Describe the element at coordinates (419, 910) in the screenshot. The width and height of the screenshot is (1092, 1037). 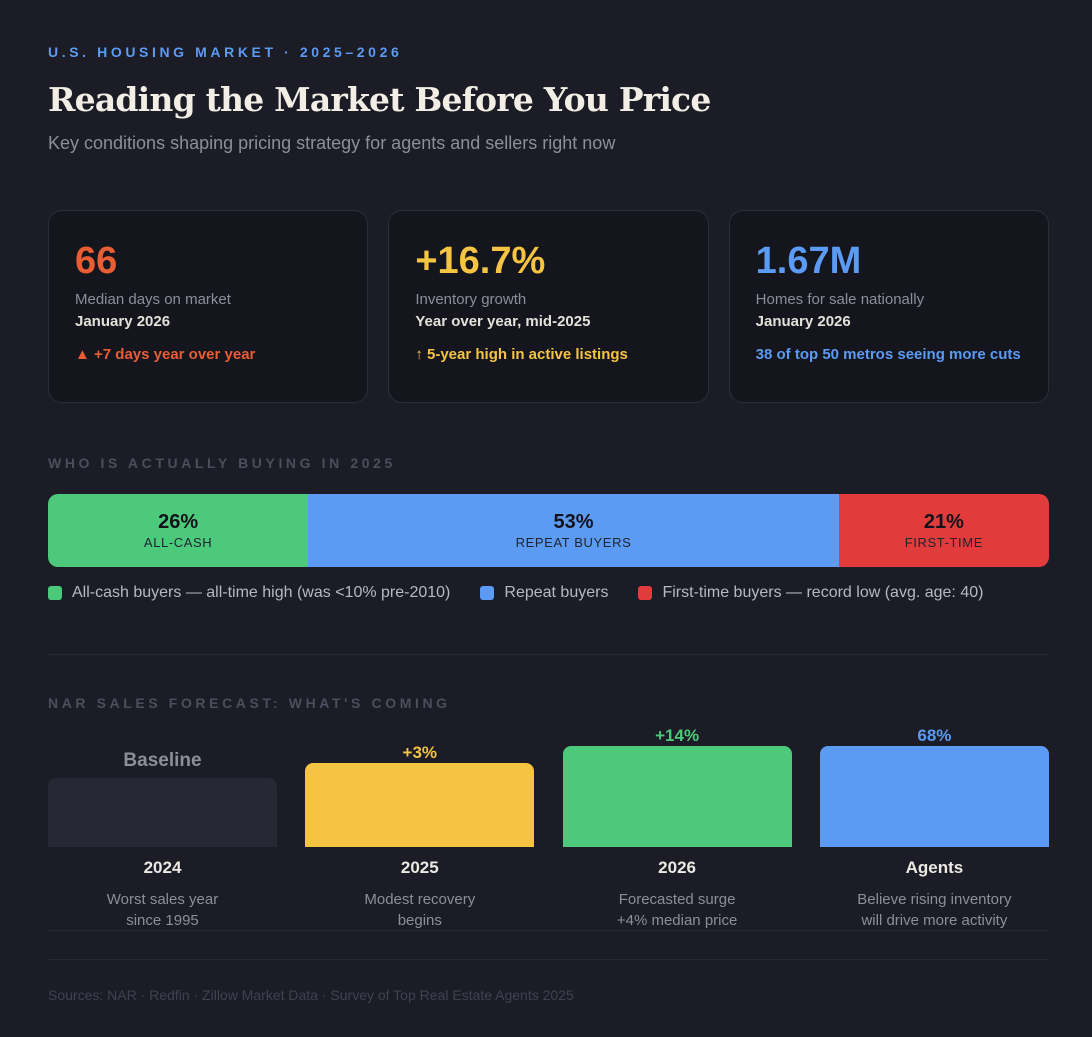
I see `forecast-description: Modest recovery begins` at that location.